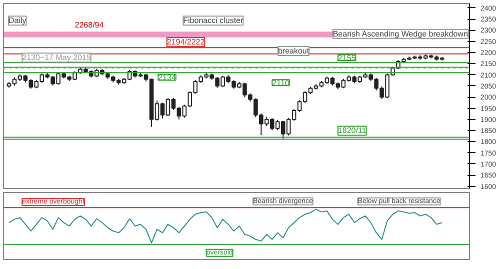 The width and height of the screenshot is (499, 269). What do you see at coordinates (167, 77) in the screenshot?
I see `ref-line-label: 2134` at bounding box center [167, 77].